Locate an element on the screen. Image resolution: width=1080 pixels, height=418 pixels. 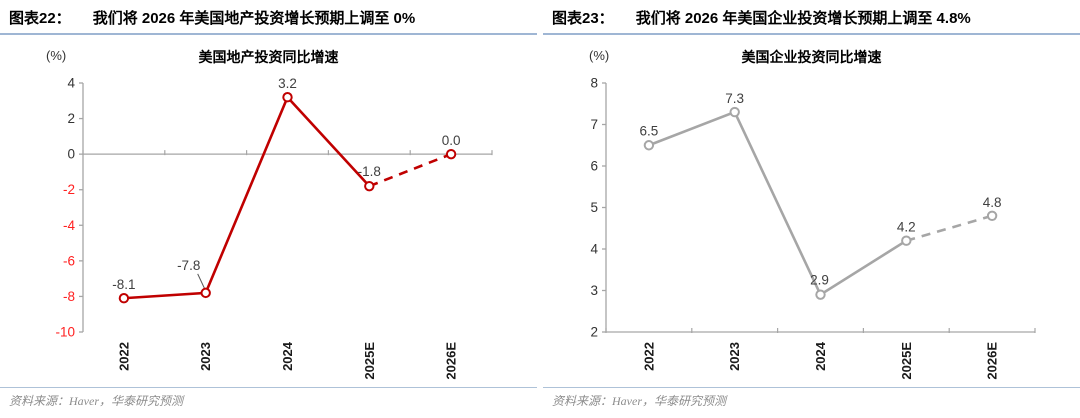
y-axis: 4 2 0 -2 -4 -6 -8 -10 is located at coordinates (69, 208).